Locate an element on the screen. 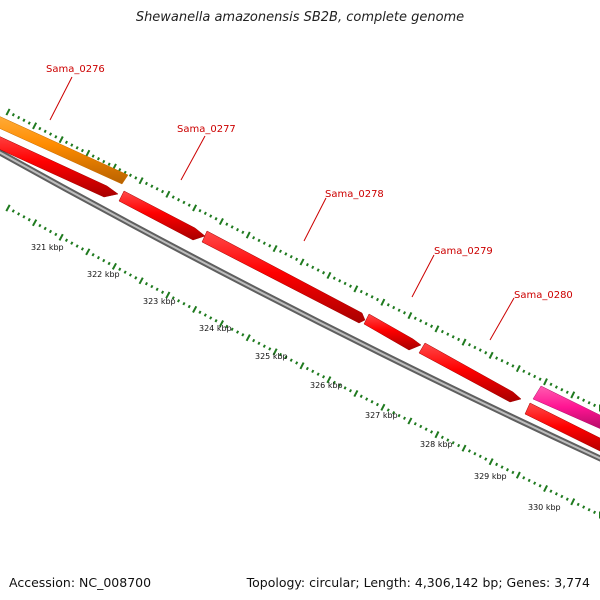 The height and width of the screenshot is (600, 600). scale-label: 324 kbp is located at coordinates (215, 328).